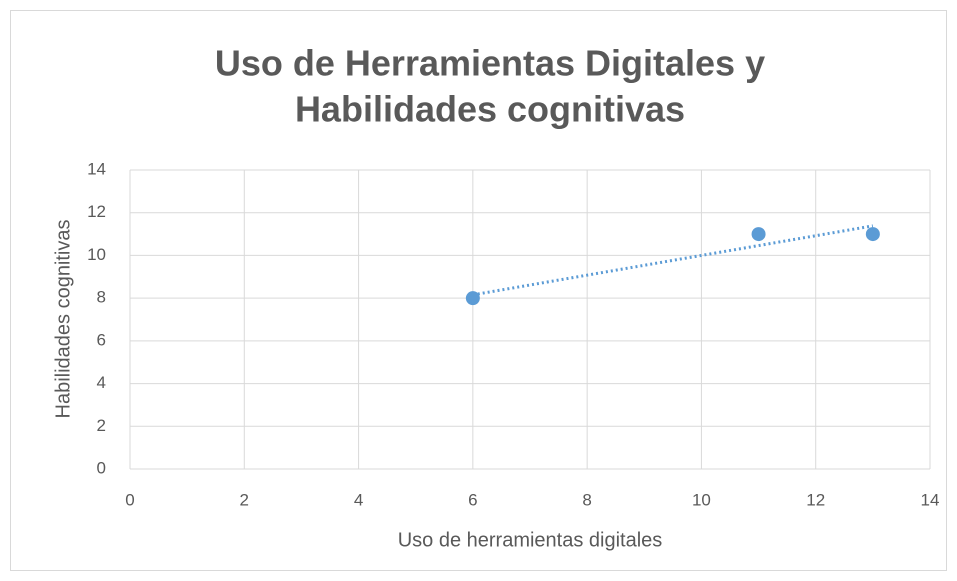  What do you see at coordinates (244, 499) in the screenshot?
I see `x-tick-label: 2` at bounding box center [244, 499].